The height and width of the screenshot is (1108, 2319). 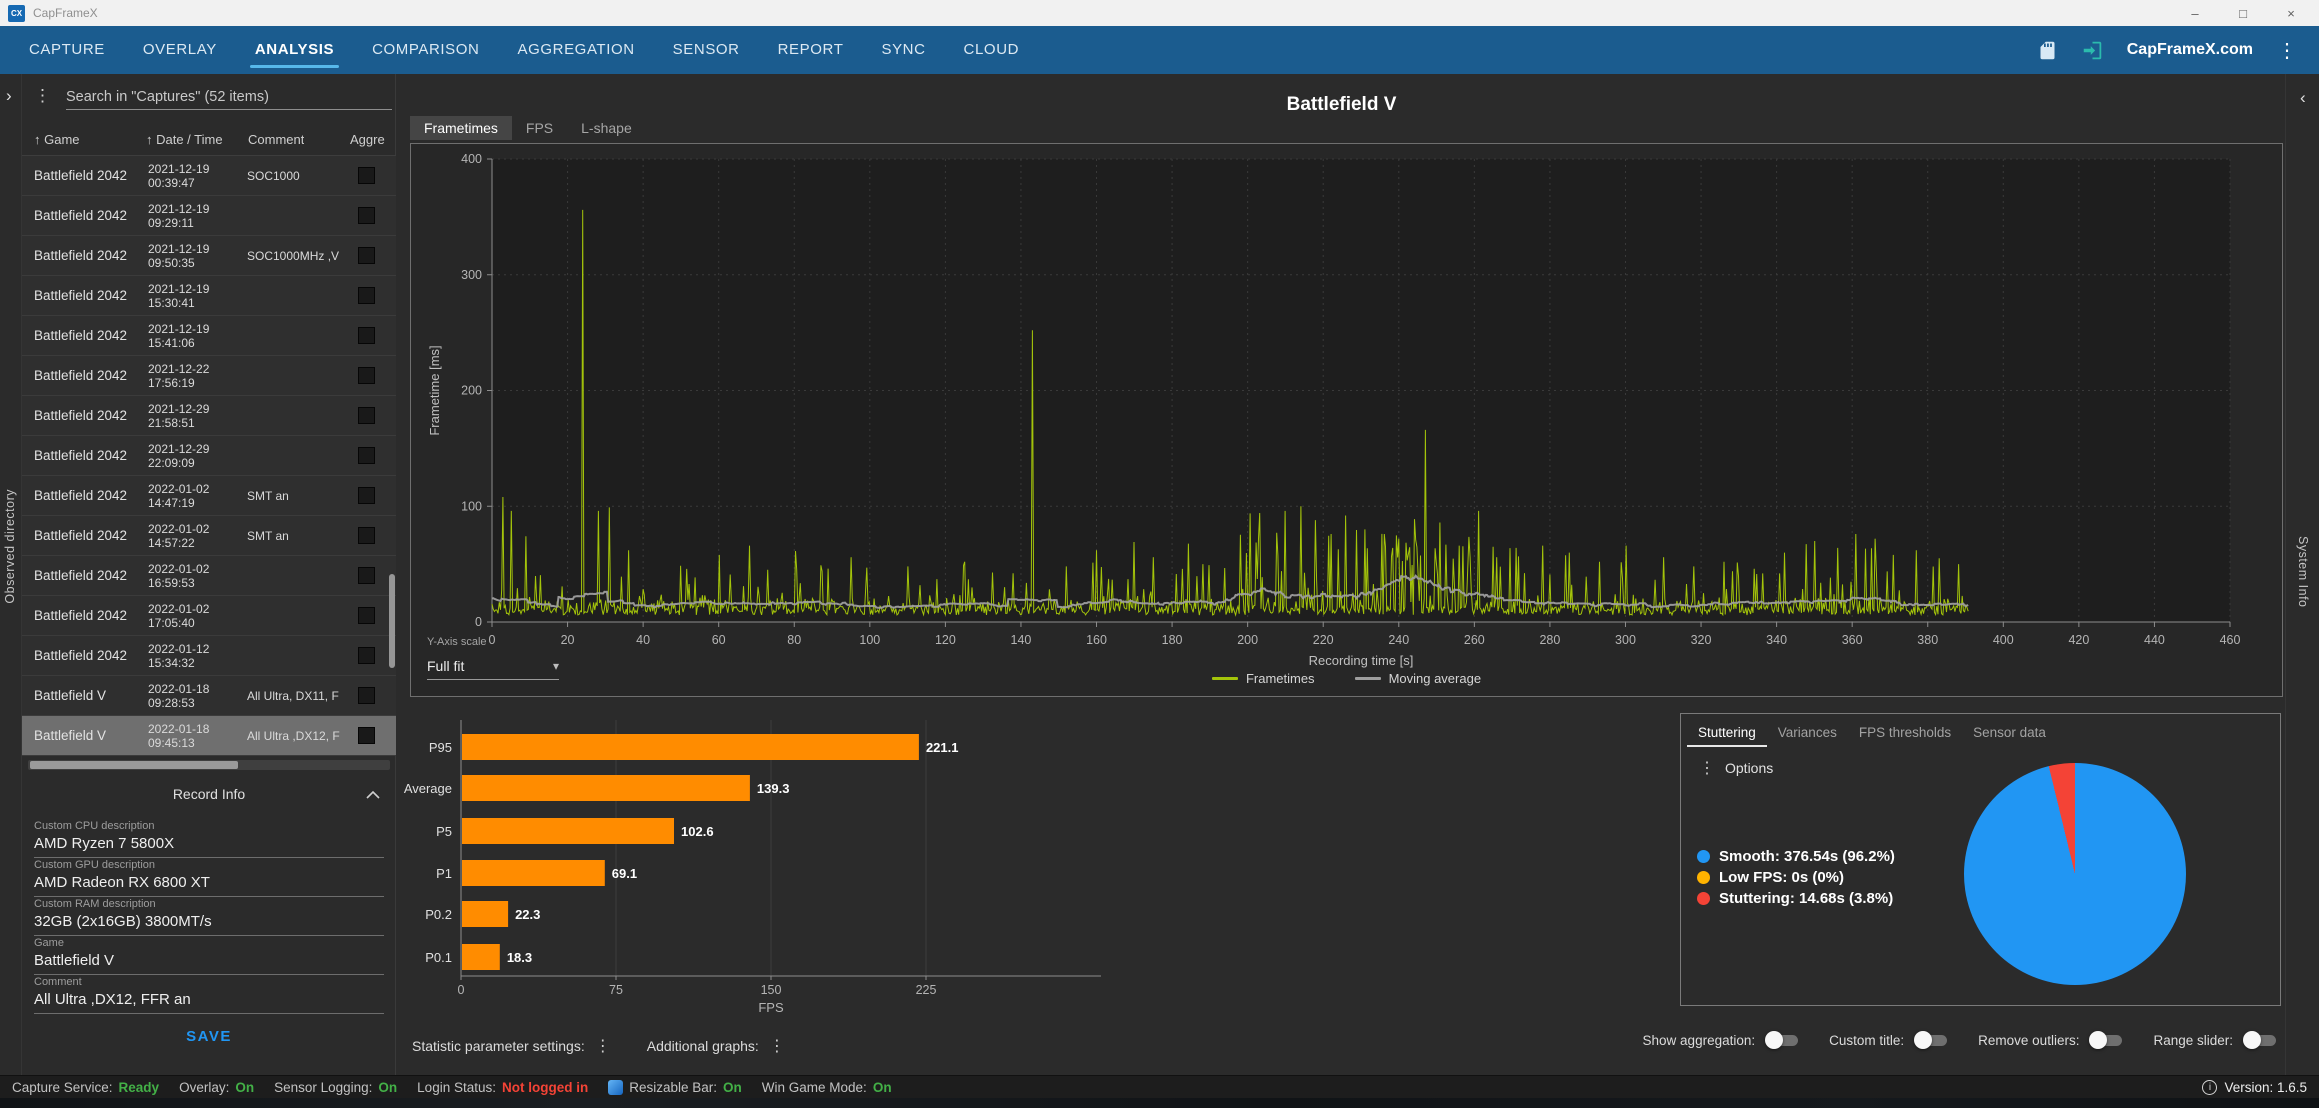 What do you see at coordinates (1727, 733) in the screenshot?
I see `analysis-tab-stuttering: Stuttering` at bounding box center [1727, 733].